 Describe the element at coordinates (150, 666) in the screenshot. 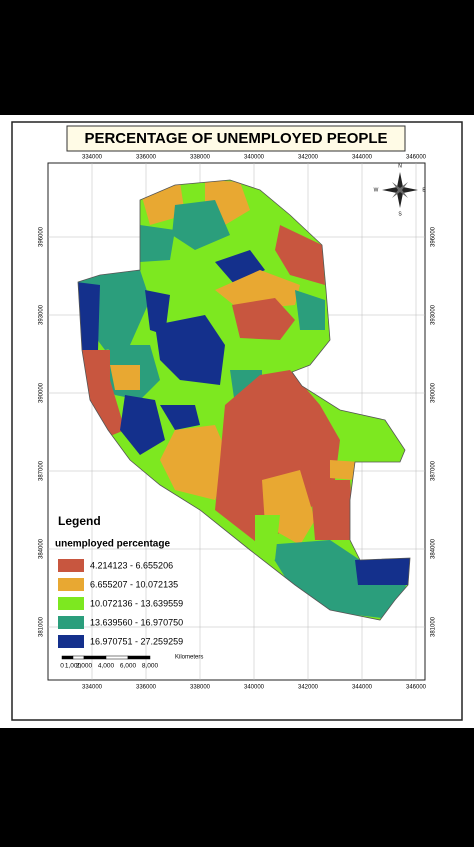

I see `scale-label: 8,000` at that location.